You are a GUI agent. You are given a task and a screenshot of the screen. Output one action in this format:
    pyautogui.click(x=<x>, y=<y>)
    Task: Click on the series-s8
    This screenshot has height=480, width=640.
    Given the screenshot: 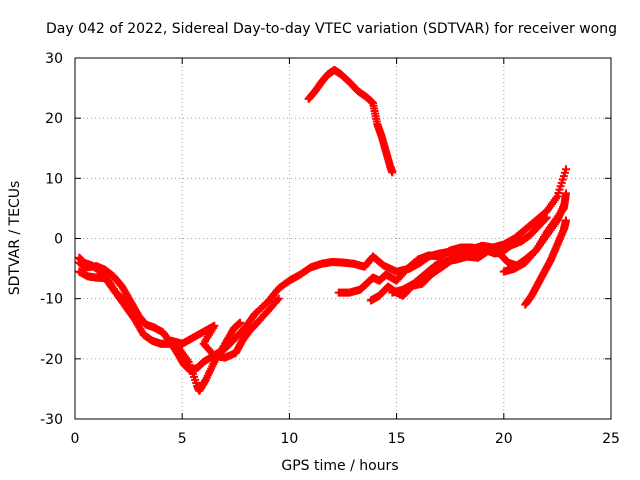 What is the action you would take?
    pyautogui.click(x=534, y=232)
    